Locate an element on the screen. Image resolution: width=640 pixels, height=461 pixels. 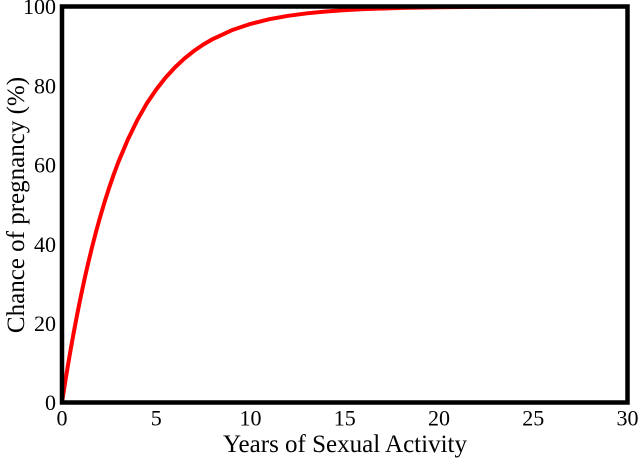
x-axis-tick-labels: 0 5 10 15 20 25 30 is located at coordinates (348, 418).